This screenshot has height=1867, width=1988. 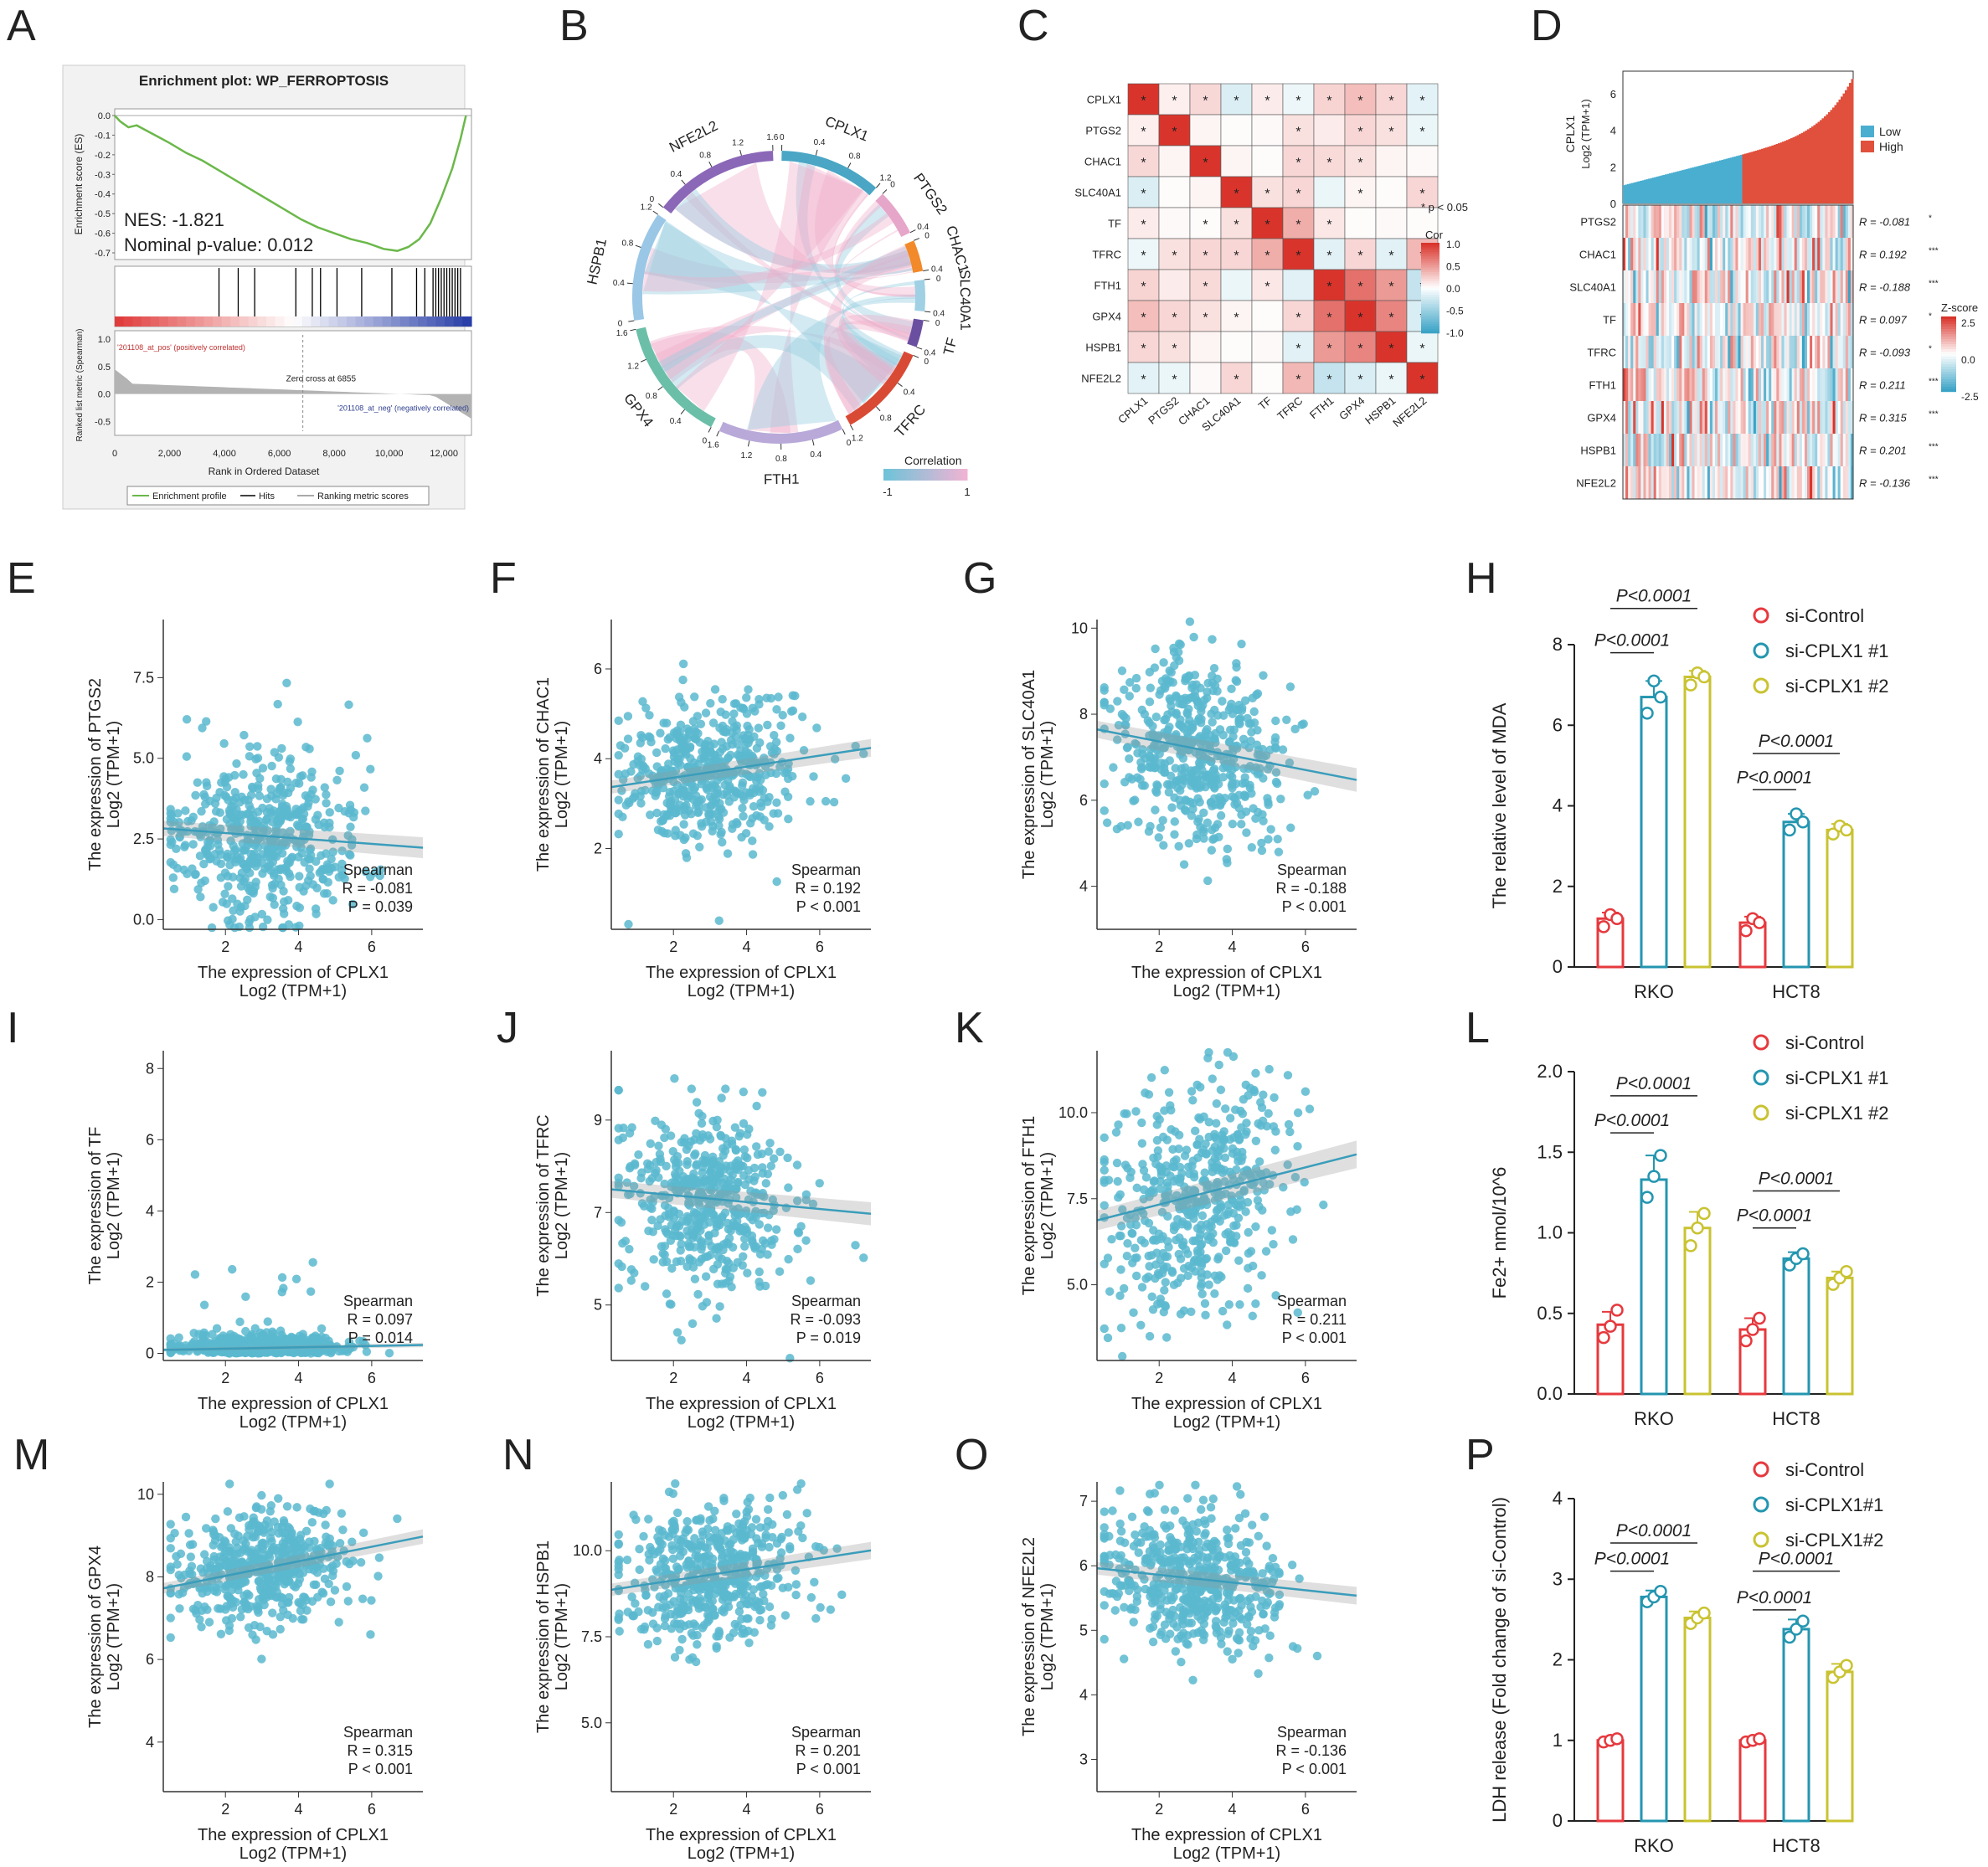 I want to click on corr-row-label: HSPB1, so click(x=1103, y=348).